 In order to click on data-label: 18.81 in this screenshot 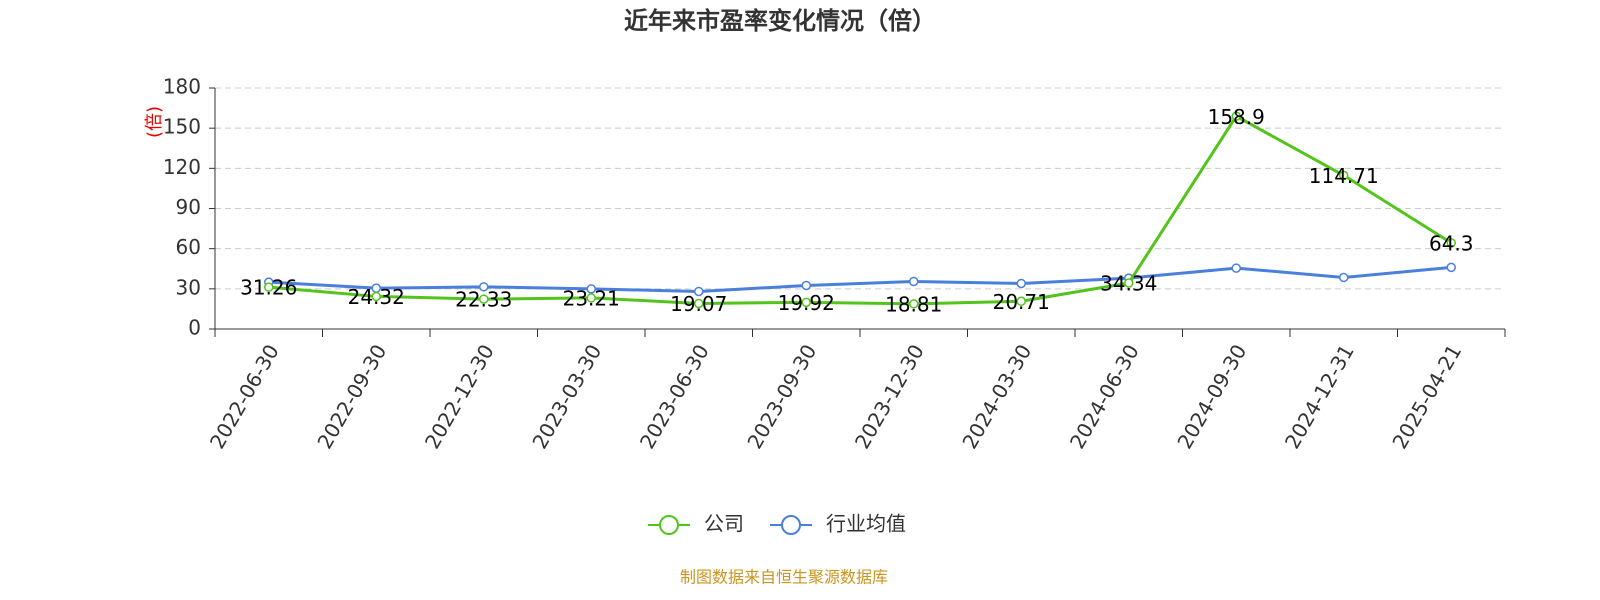, I will do `click(913, 304)`.